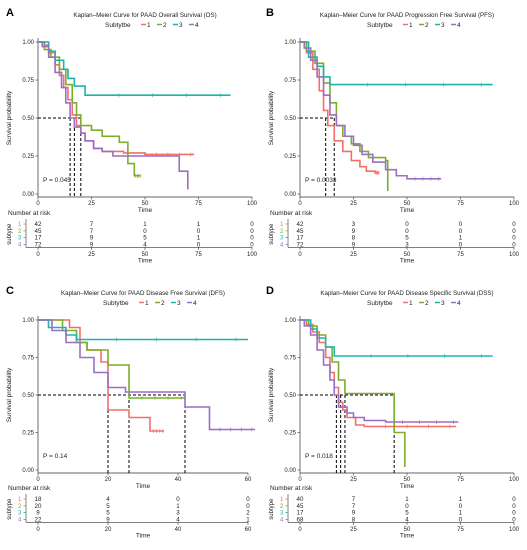 The width and height of the screenshot is (527, 550). What do you see at coordinates (108, 530) in the screenshot?
I see `risk-x-tick-label: 20` at bounding box center [108, 530].